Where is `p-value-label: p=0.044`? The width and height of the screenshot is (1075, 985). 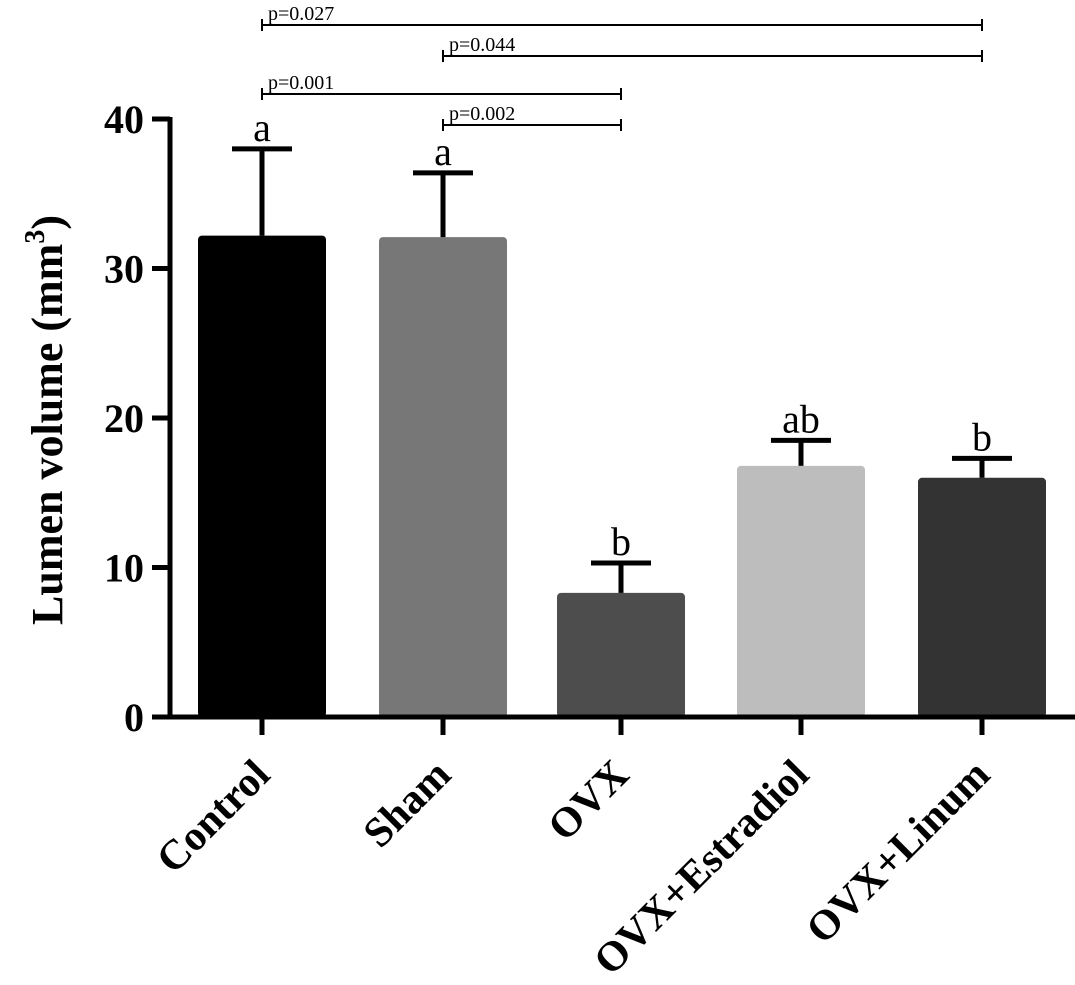
p-value-label: p=0.044 is located at coordinates (482, 45).